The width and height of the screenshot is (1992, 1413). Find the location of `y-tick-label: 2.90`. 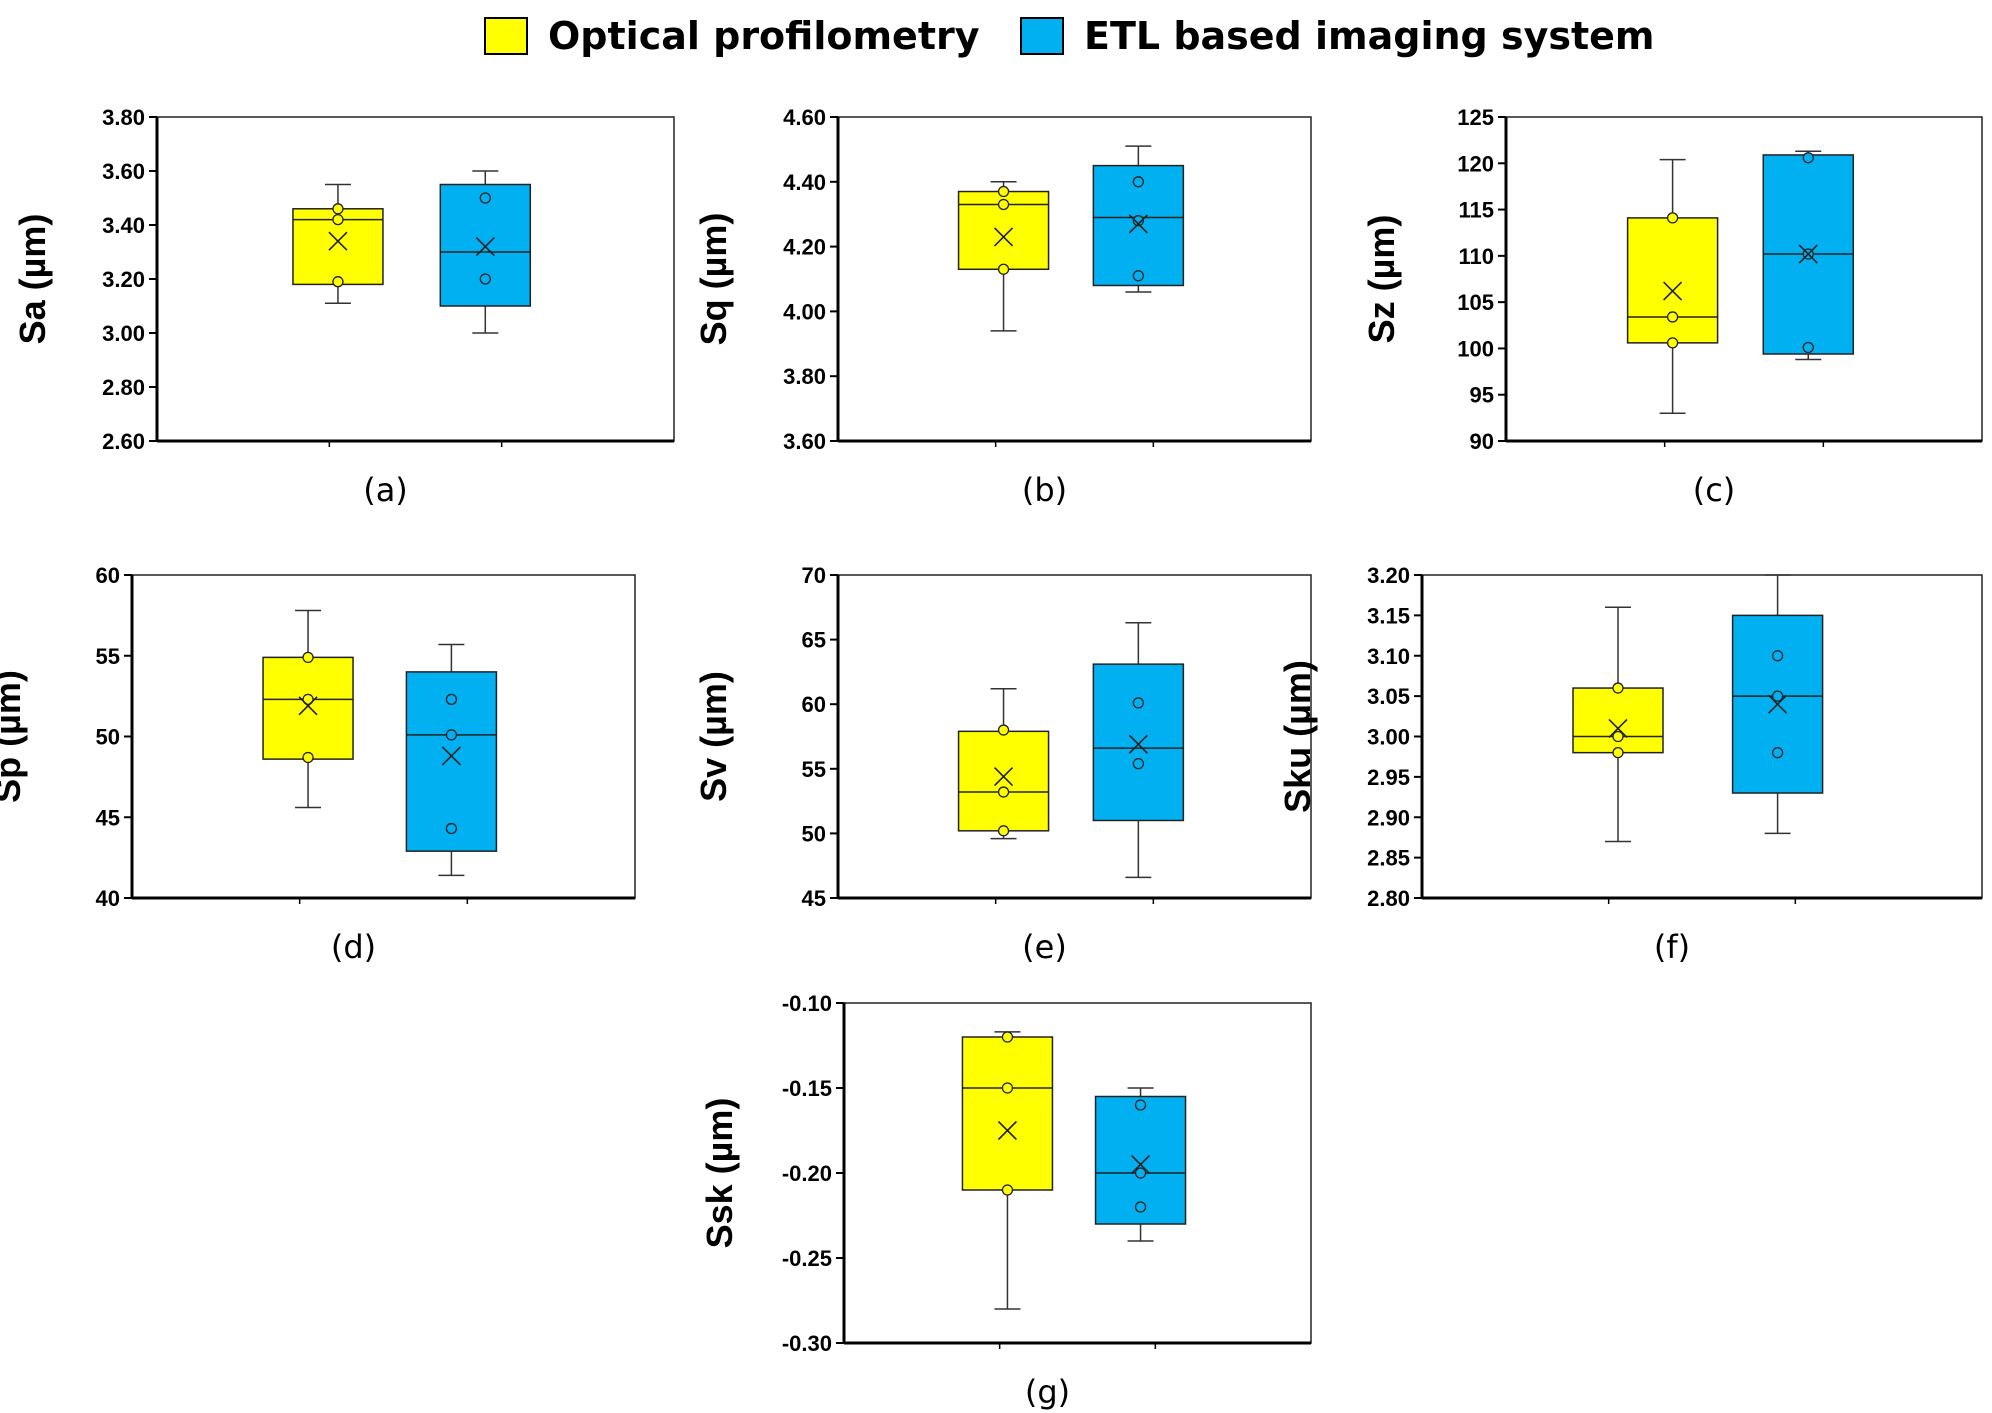

y-tick-label: 2.90 is located at coordinates (1388, 817).